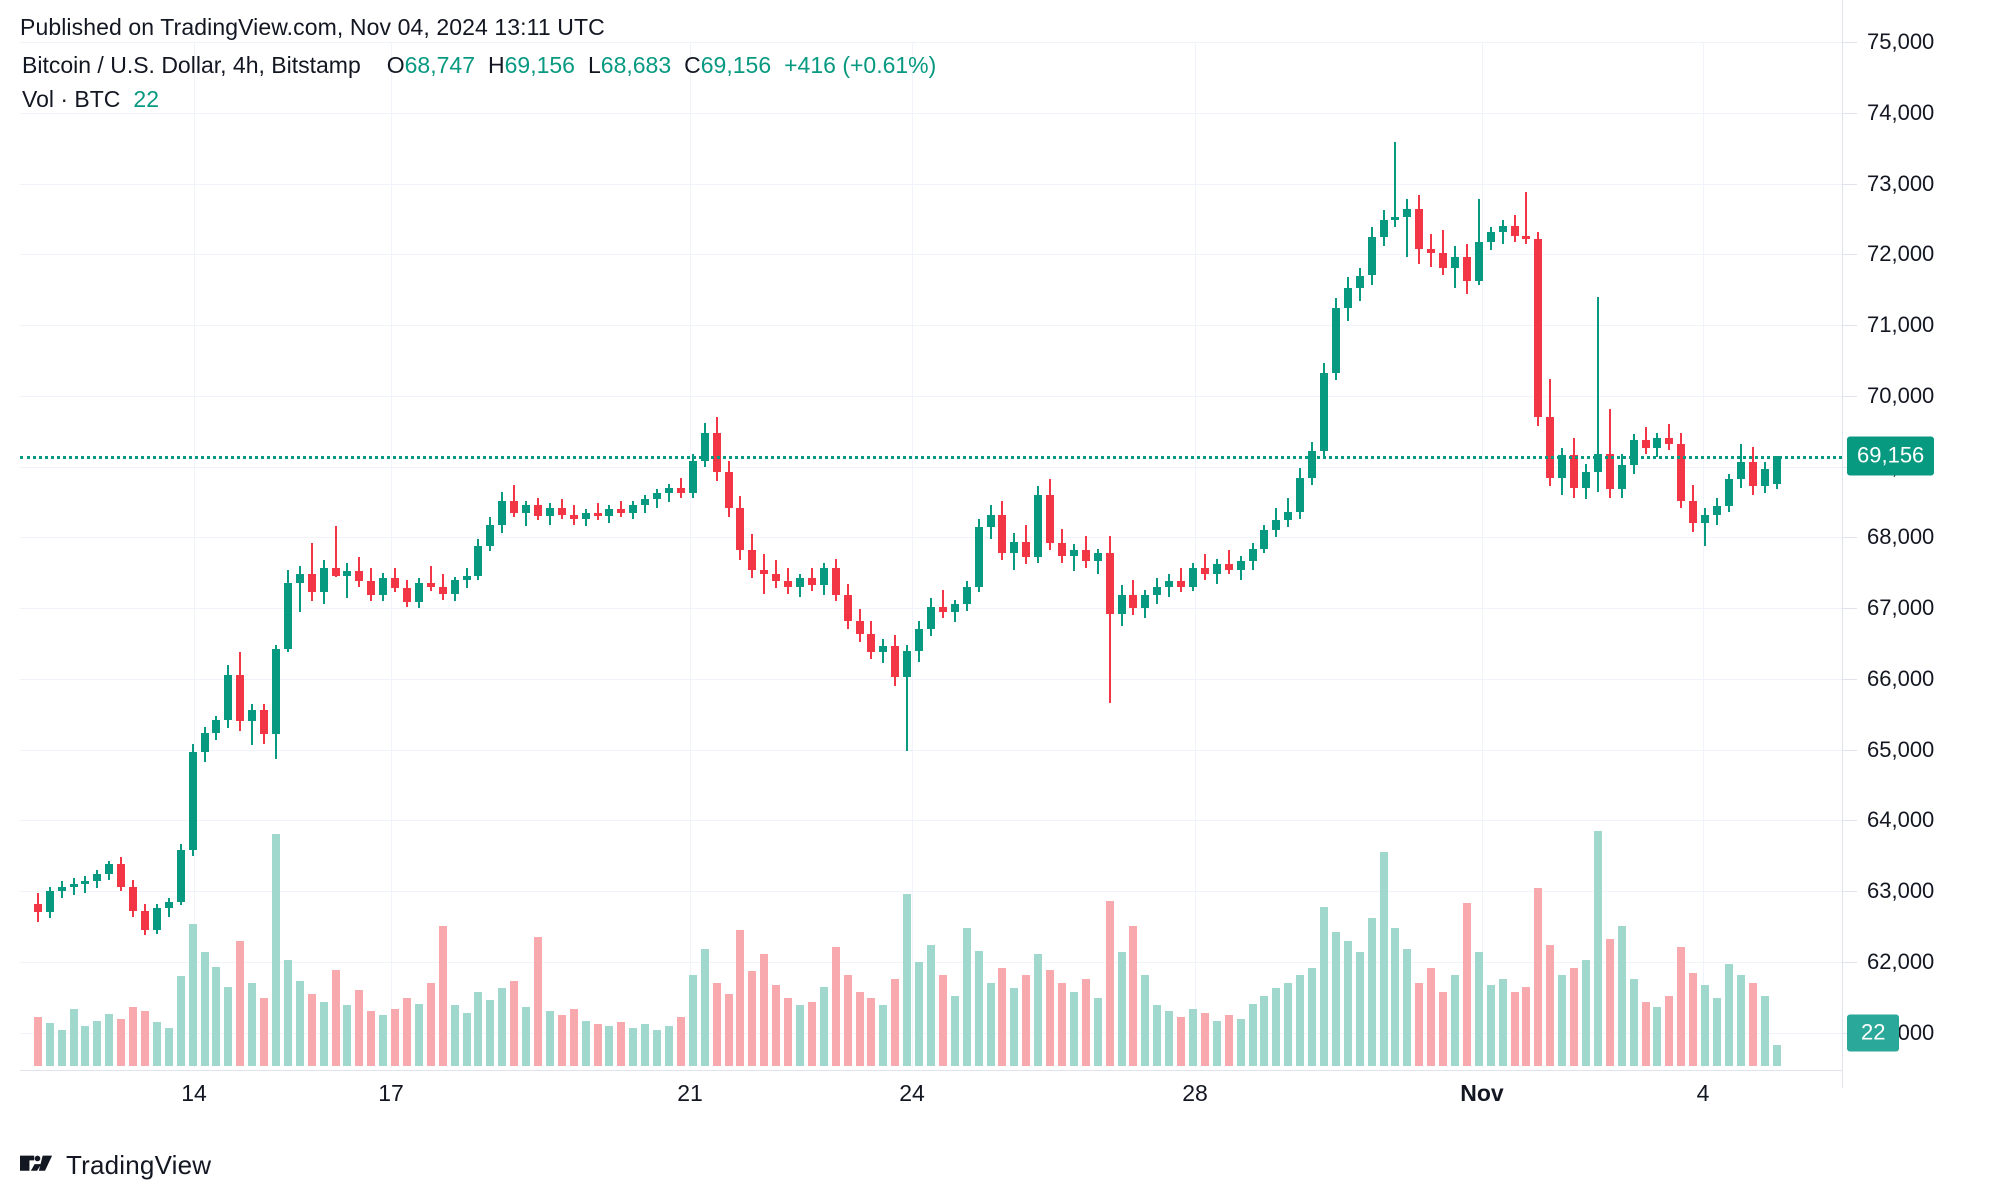  What do you see at coordinates (1891, 455) in the screenshot?
I see `current-price-badge: 69,156` at bounding box center [1891, 455].